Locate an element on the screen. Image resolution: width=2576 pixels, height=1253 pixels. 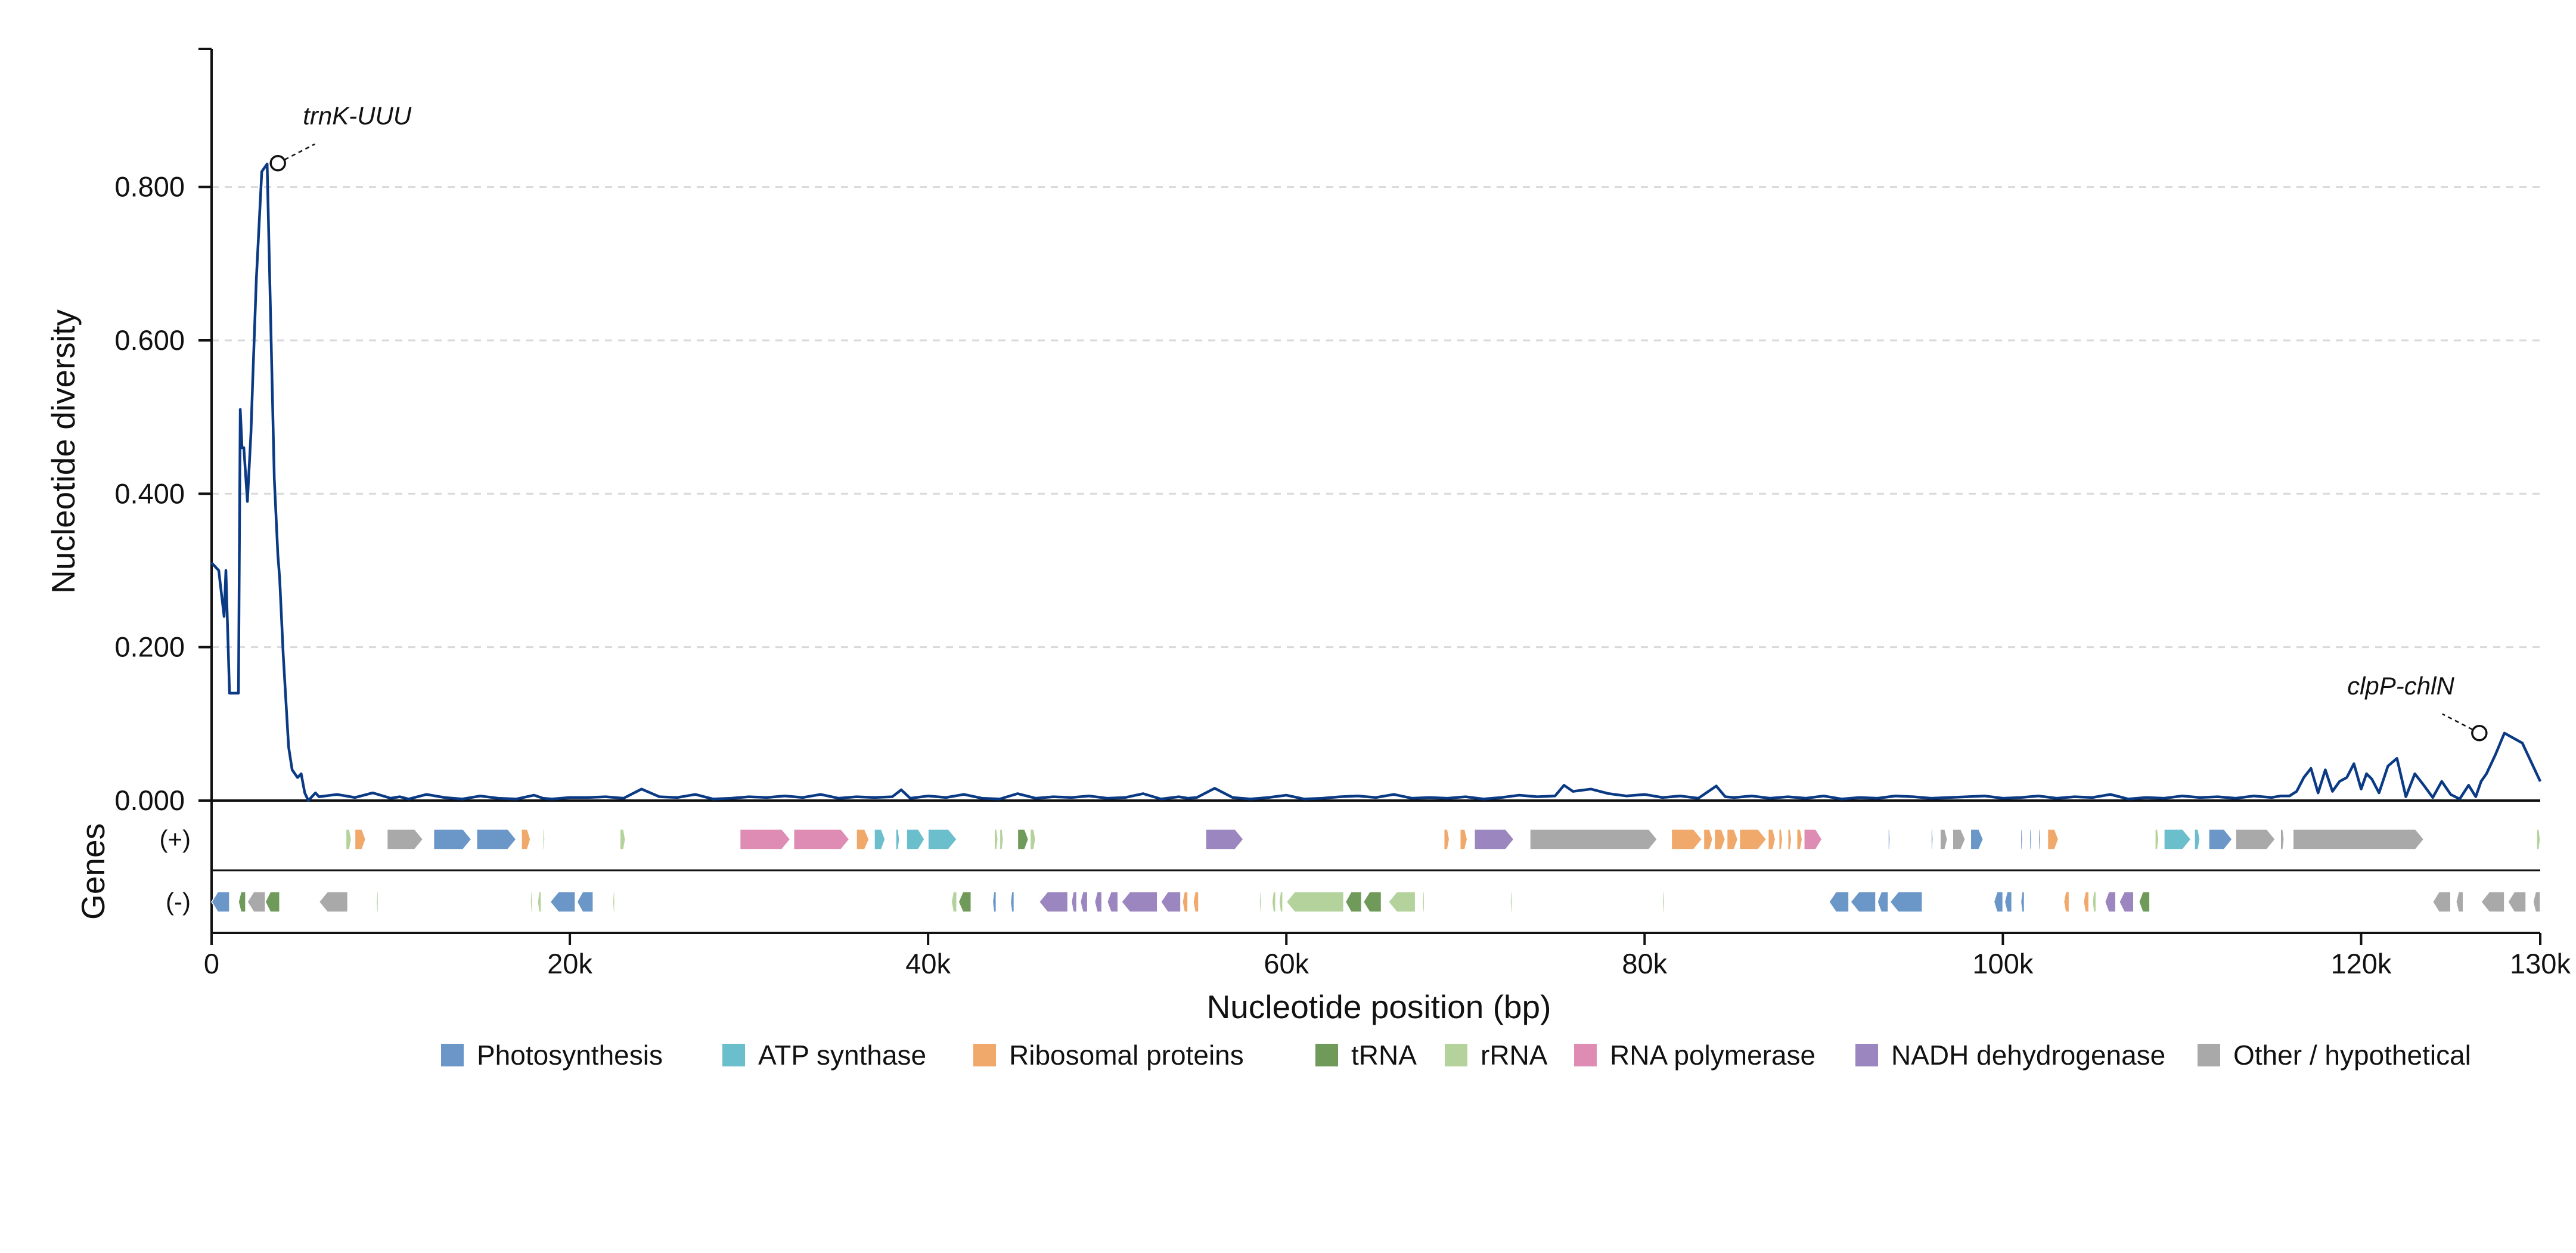
annotation-leader is located at coordinates (296, 153).